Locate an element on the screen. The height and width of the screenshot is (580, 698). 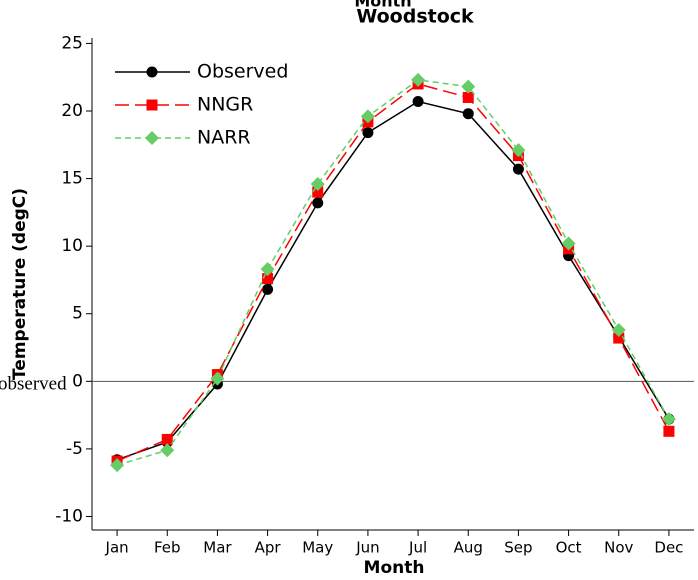
x-tick-label: Jun is located at coordinates (367, 548).